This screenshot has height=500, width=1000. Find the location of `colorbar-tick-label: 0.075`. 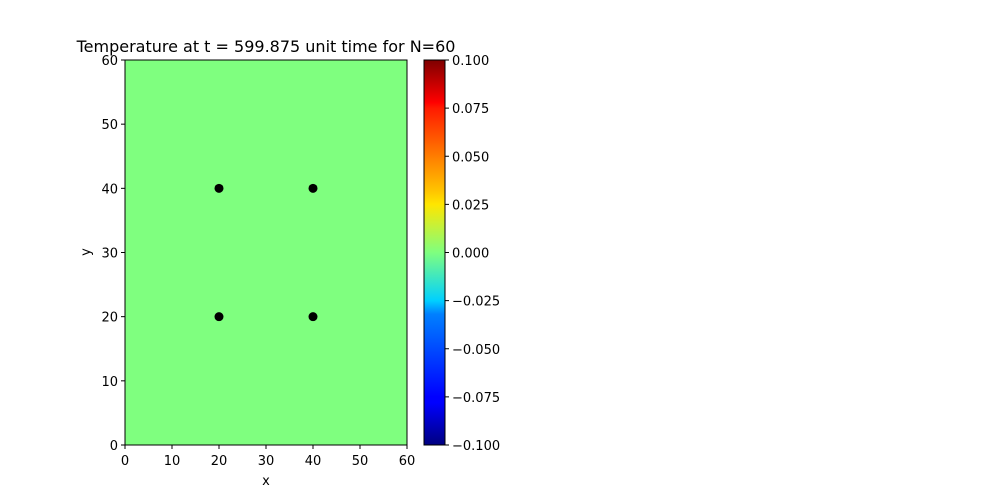

colorbar-tick-label: 0.075 is located at coordinates (470, 109).